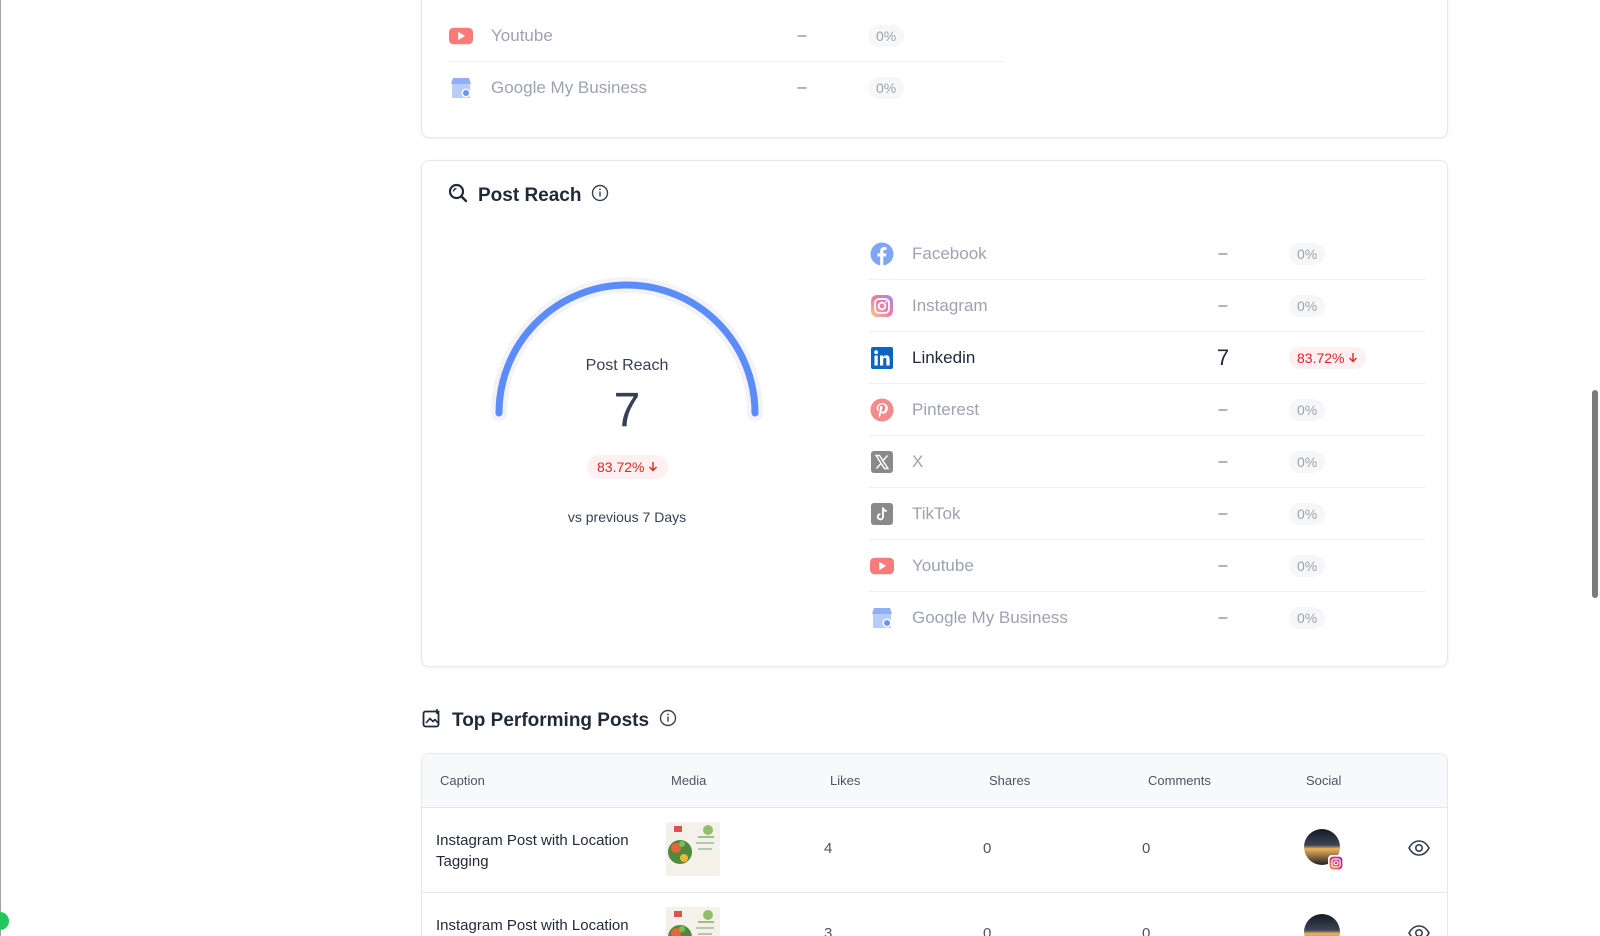 The image size is (1600, 936). What do you see at coordinates (882, 409) in the screenshot?
I see `pinterest-icon` at bounding box center [882, 409].